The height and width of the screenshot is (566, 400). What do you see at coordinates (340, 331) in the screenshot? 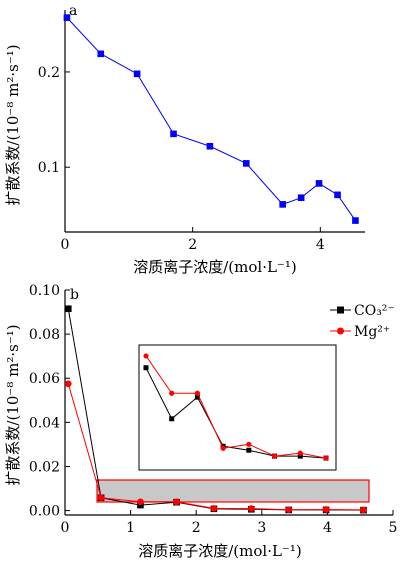
I see `legend-marker-magnesium` at bounding box center [340, 331].